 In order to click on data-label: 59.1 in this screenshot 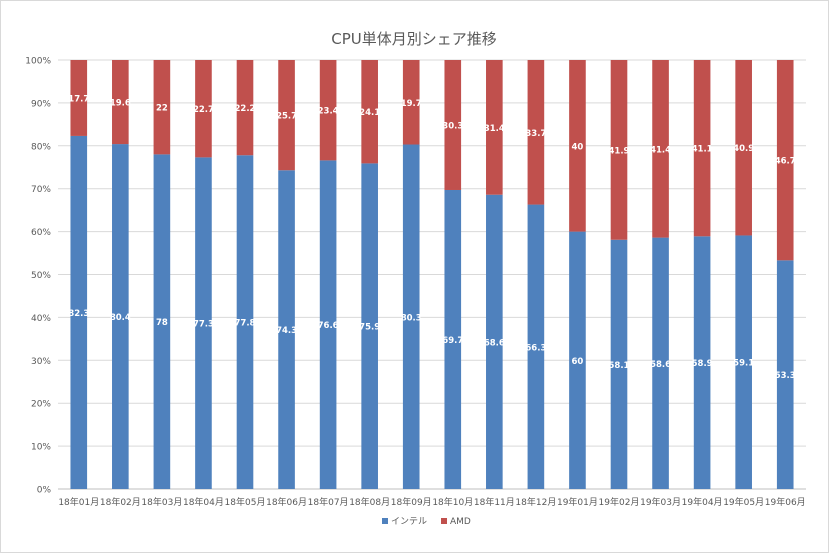, I will do `click(743, 364)`.